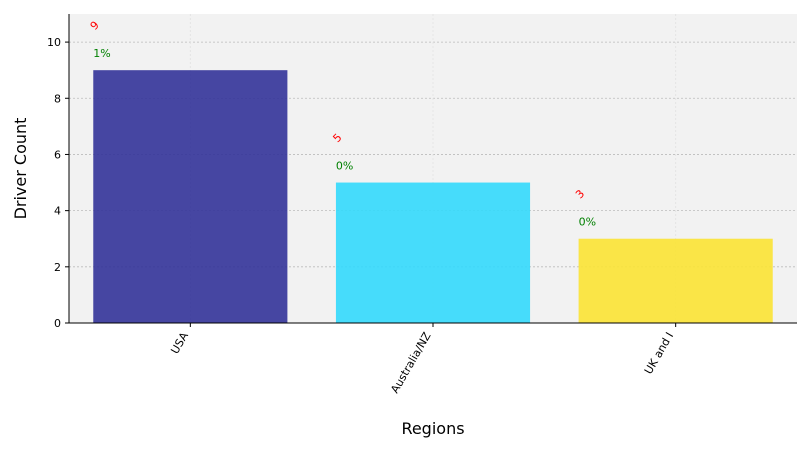 The width and height of the screenshot is (810, 450). What do you see at coordinates (57, 211) in the screenshot?
I see `y-tick-label: 4` at bounding box center [57, 211].